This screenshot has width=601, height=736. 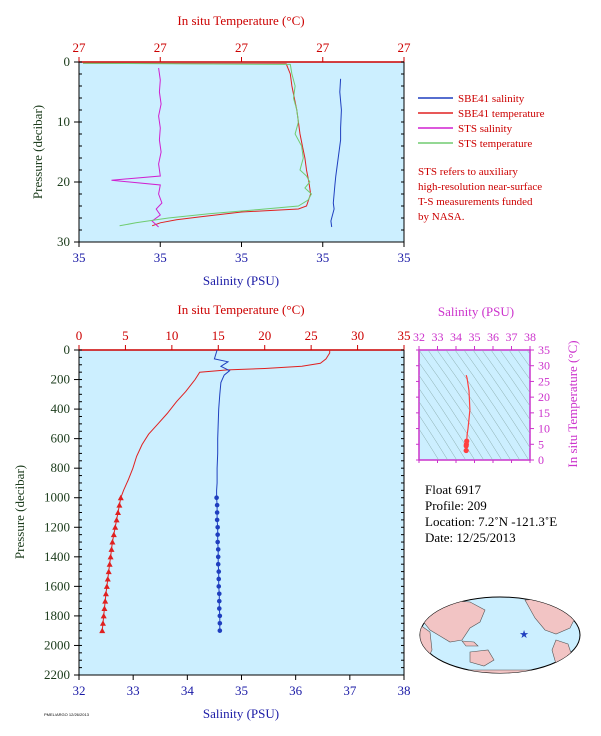 I want to click on bottom-pressure-tick-label: 2200, so click(x=57, y=674).